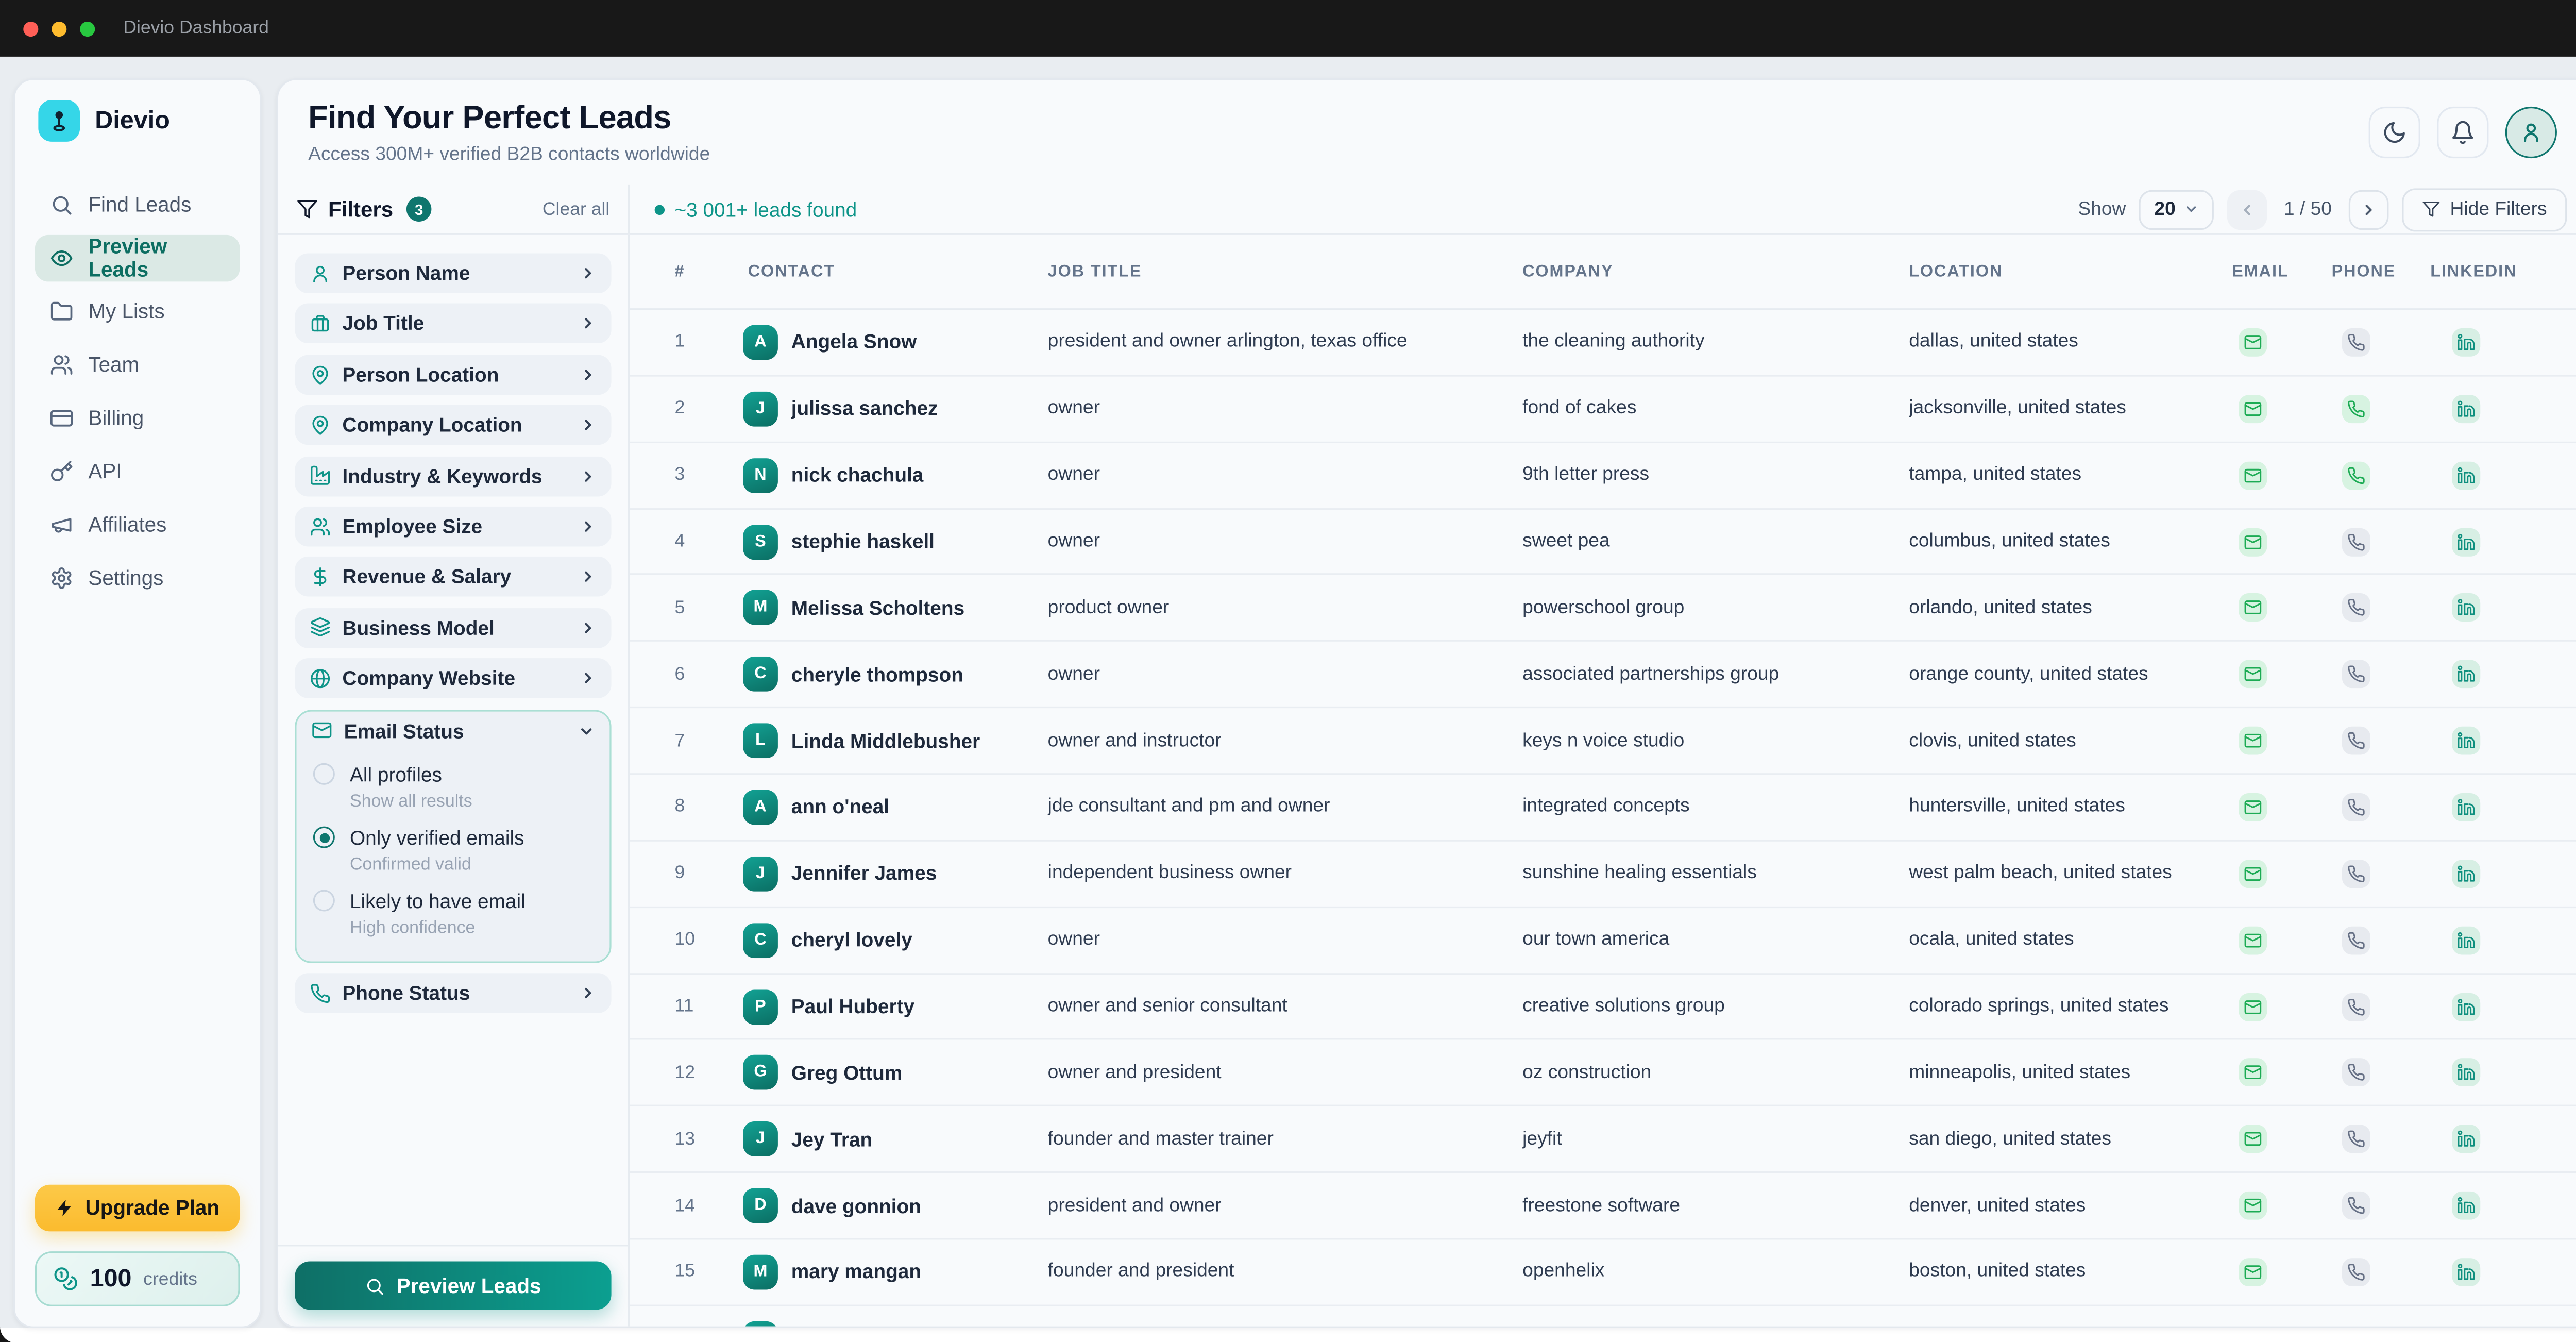 This screenshot has height=1342, width=2576. Describe the element at coordinates (453, 577) in the screenshot. I see `filter-revenue-salary: Revenue & Salary` at that location.